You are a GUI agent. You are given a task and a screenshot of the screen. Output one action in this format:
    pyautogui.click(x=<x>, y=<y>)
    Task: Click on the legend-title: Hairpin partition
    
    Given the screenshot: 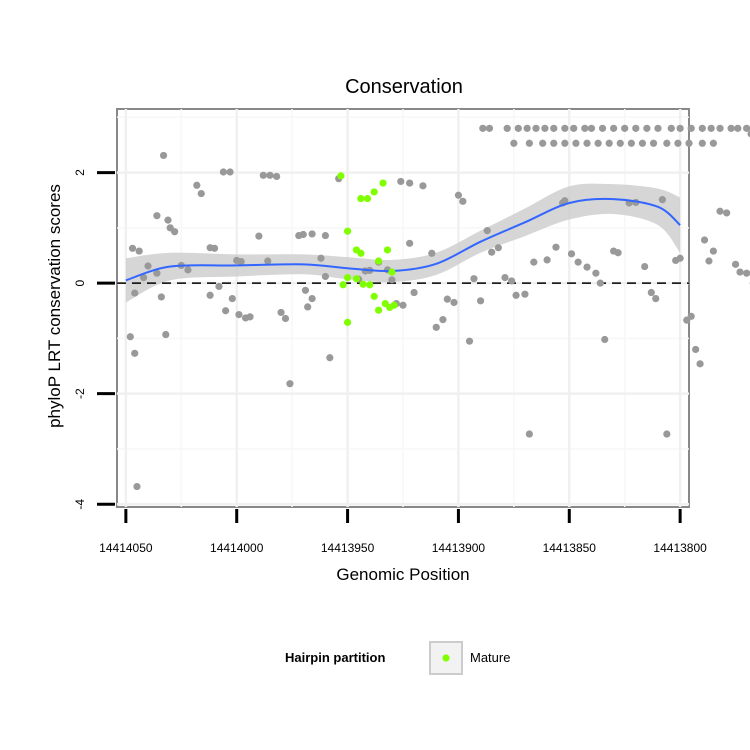 What is the action you would take?
    pyautogui.click(x=335, y=657)
    